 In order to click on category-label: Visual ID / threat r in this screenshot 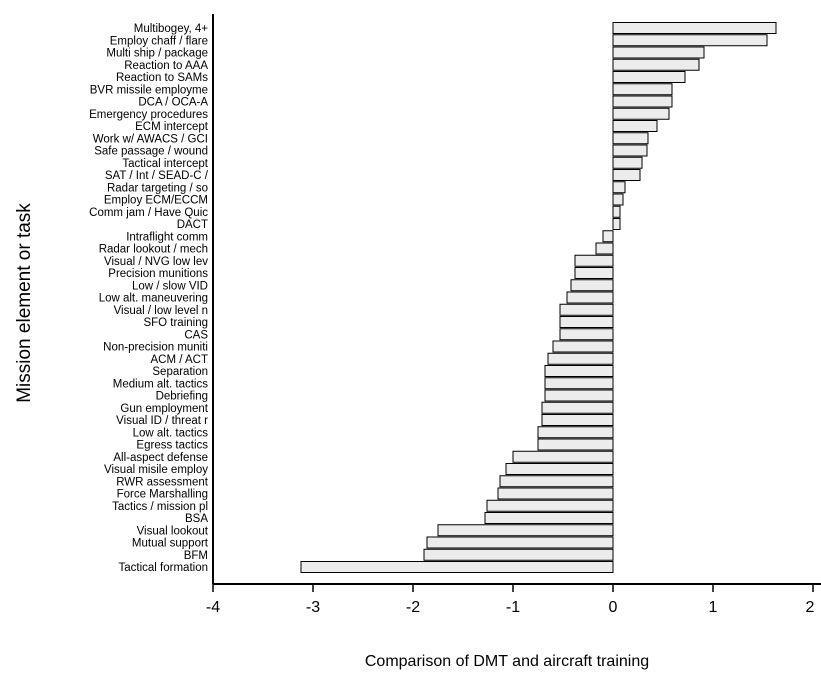, I will do `click(162, 421)`.